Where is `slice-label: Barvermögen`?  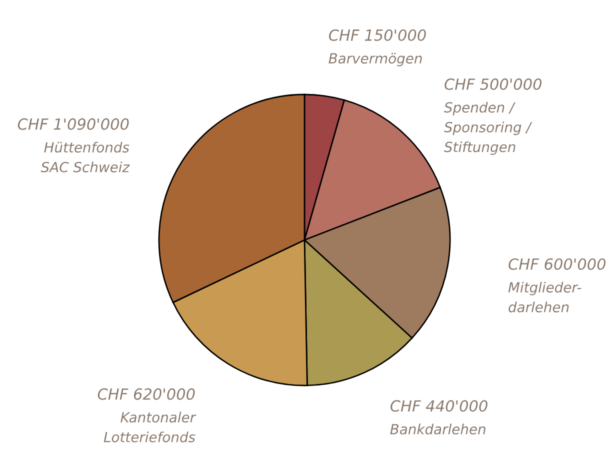
slice-label: Barvermögen is located at coordinates (375, 59).